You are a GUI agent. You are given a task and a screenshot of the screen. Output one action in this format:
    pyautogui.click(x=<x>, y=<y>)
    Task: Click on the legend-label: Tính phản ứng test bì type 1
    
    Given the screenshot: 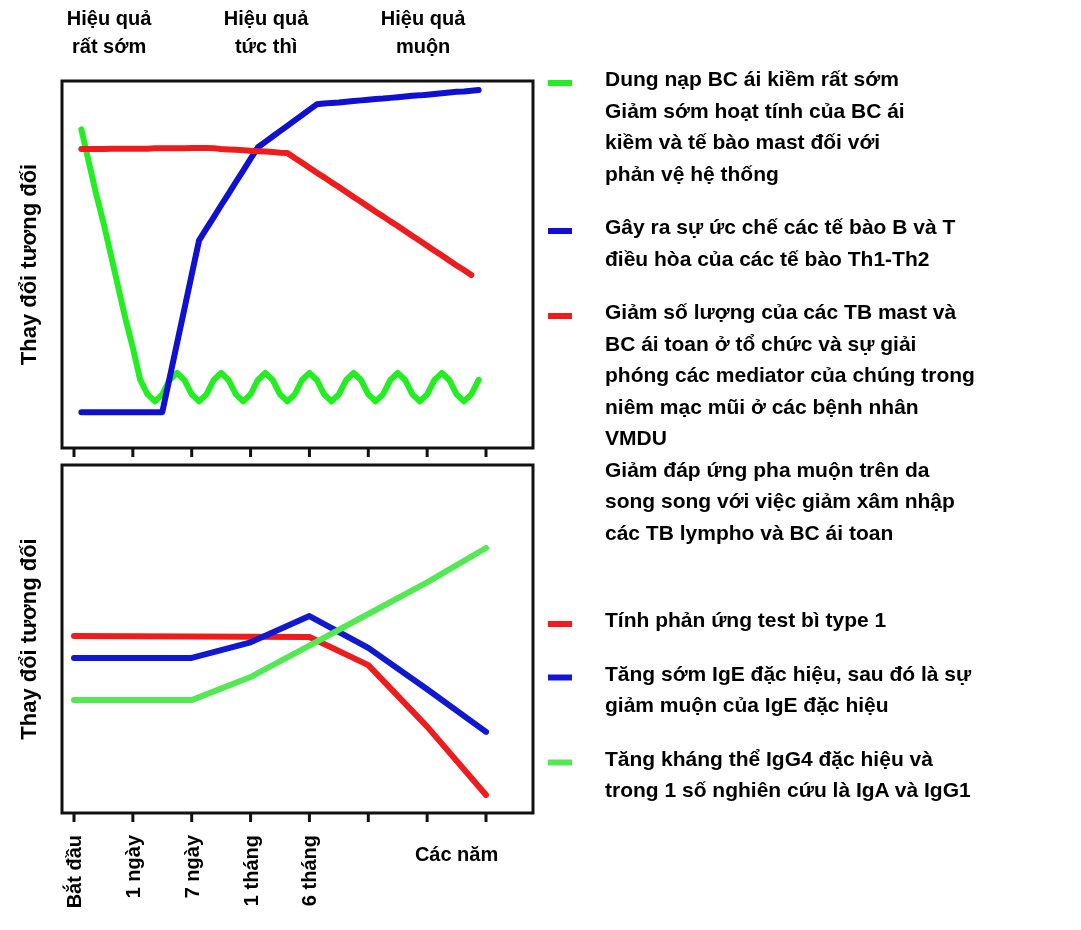 What is the action you would take?
    pyautogui.click(x=746, y=619)
    